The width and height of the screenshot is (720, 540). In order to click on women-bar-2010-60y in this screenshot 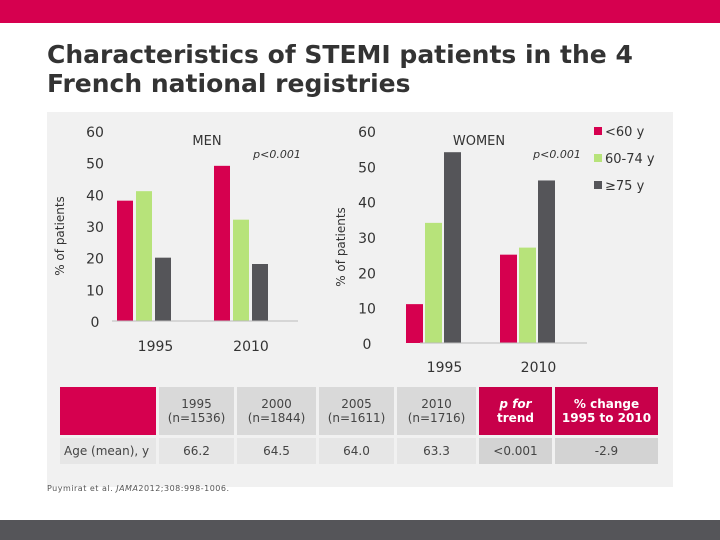, I will do `click(508, 298)`.